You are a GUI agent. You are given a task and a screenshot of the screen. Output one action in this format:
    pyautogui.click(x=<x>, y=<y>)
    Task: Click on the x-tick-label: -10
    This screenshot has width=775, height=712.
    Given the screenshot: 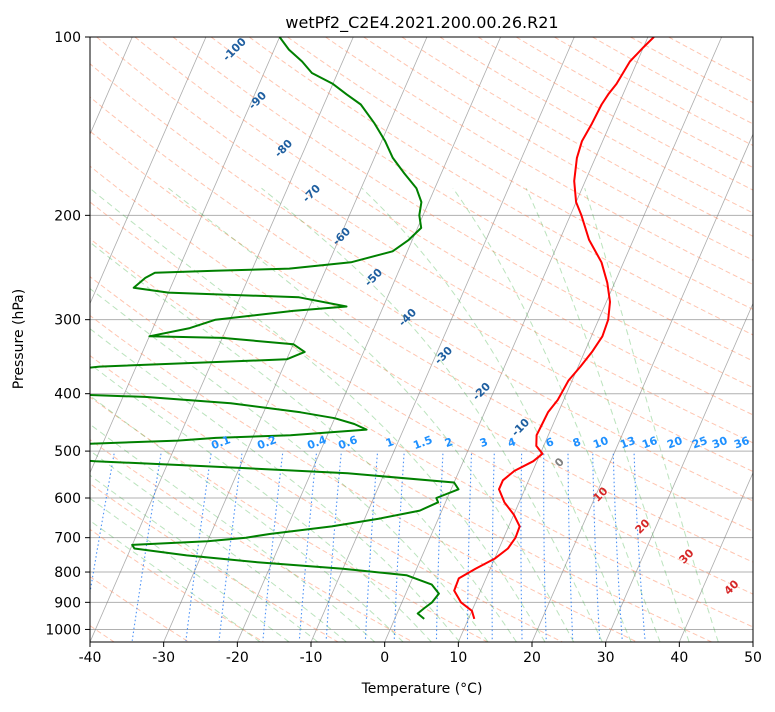 What is the action you would take?
    pyautogui.click(x=311, y=658)
    